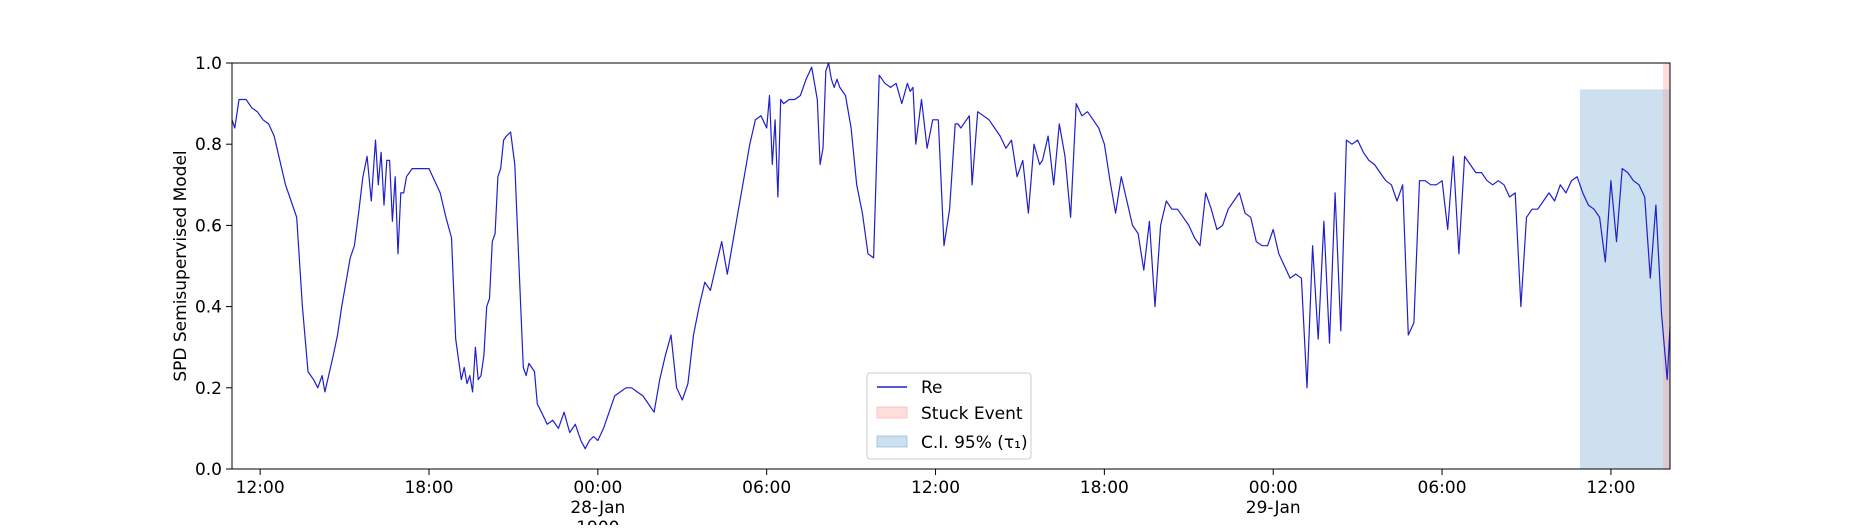 Image resolution: width=1850 pixels, height=529 pixels. I want to click on legend-frame, so click(949, 416).